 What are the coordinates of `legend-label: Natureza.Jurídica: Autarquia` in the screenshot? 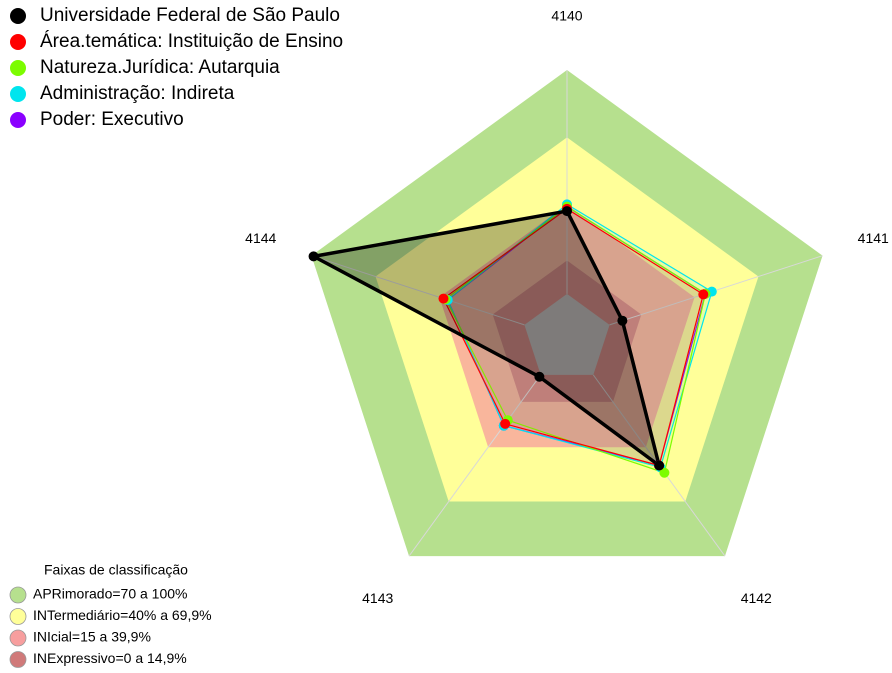 It's located at (160, 67).